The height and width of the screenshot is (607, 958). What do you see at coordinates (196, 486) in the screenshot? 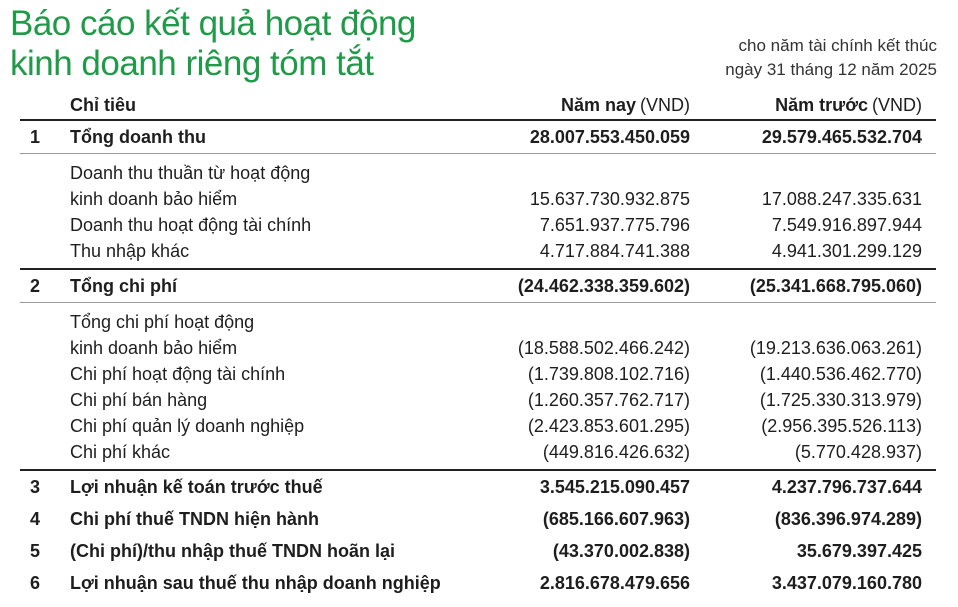
I see `label-line: Lợi nhuận kế toán trước thuế` at bounding box center [196, 486].